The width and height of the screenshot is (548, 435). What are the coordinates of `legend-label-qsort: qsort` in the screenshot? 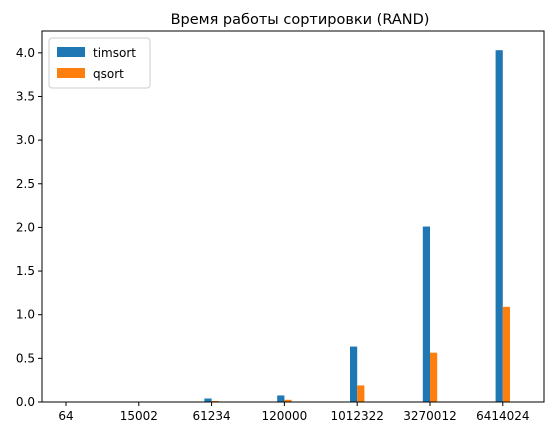 It's located at (108, 74).